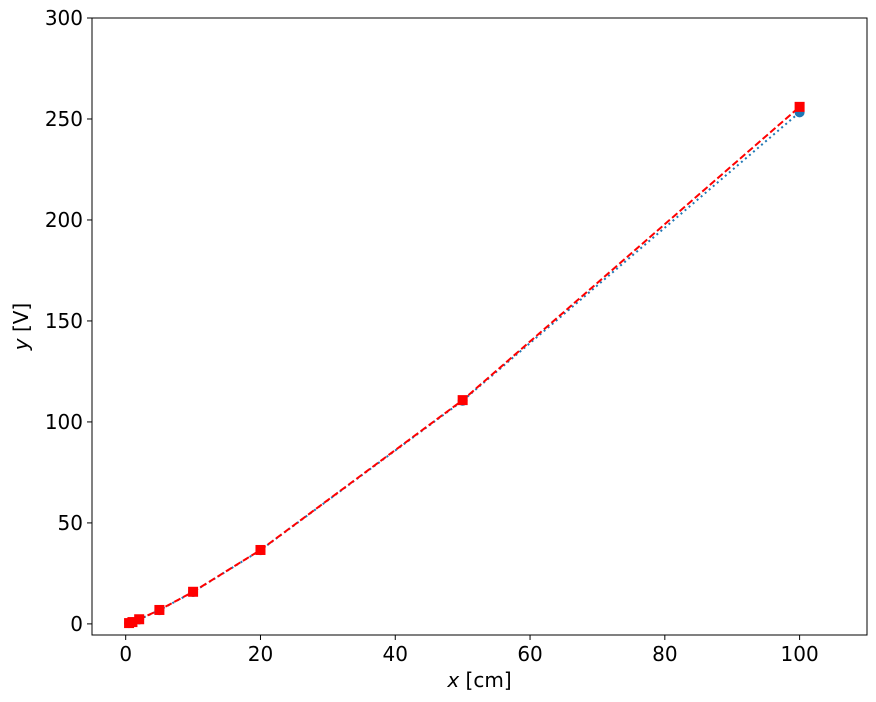 The width and height of the screenshot is (876, 702). Describe the element at coordinates (76, 624) in the screenshot. I see `y-tick-label: 0` at that location.